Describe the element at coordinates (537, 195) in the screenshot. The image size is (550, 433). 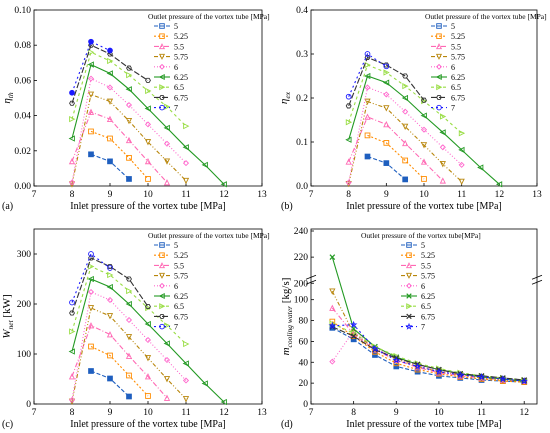
I see `panel-b-xtick-label: 13` at that location.